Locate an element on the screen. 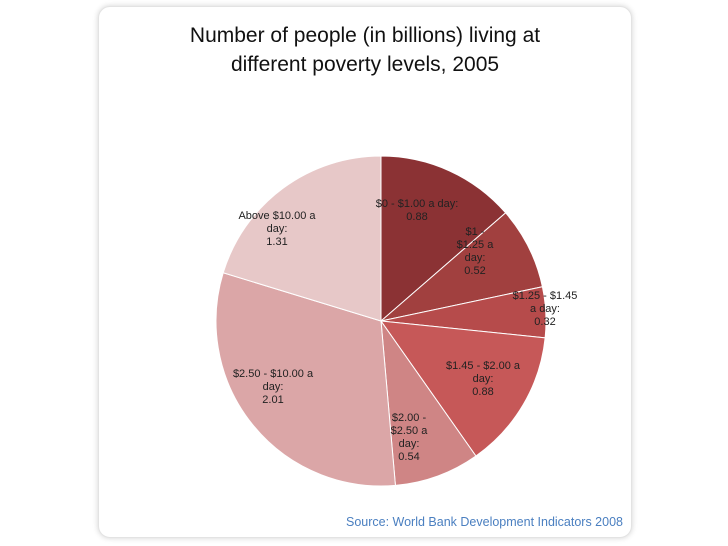 Image resolution: width=728 pixels, height=546 pixels. slice-label-1: $0 - $1.00 a day: 0.88 is located at coordinates (417, 210).